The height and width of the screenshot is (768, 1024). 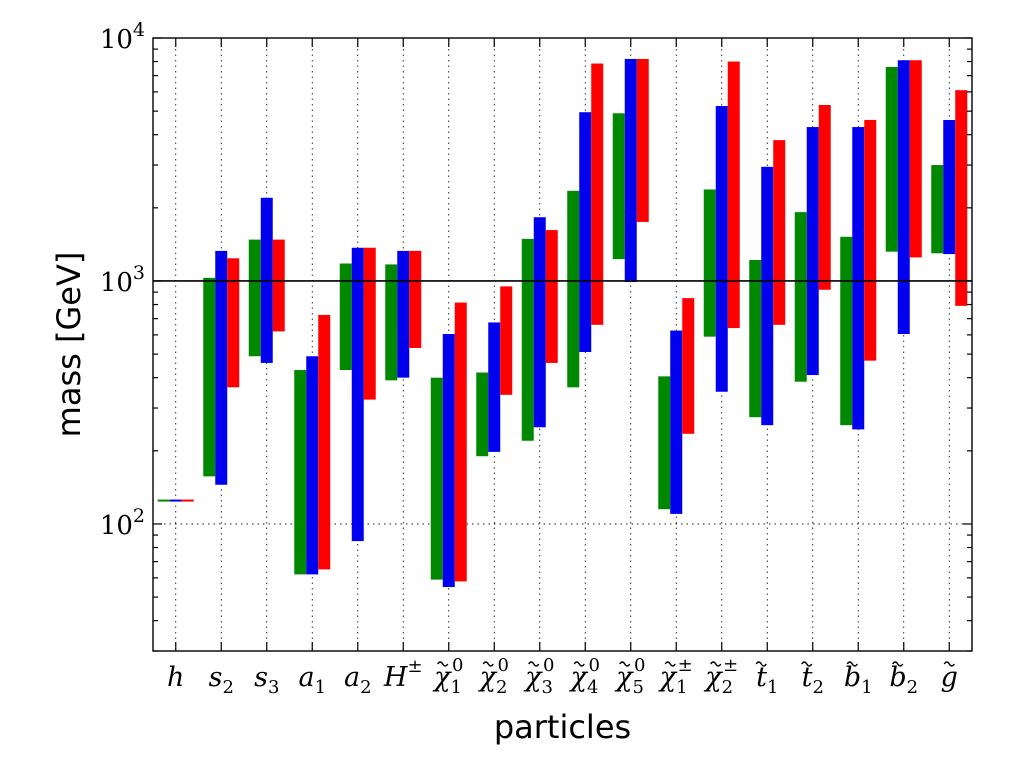 I want to click on y-tick-labels: 10² 10³ 10⁴, so click(x=122, y=280).